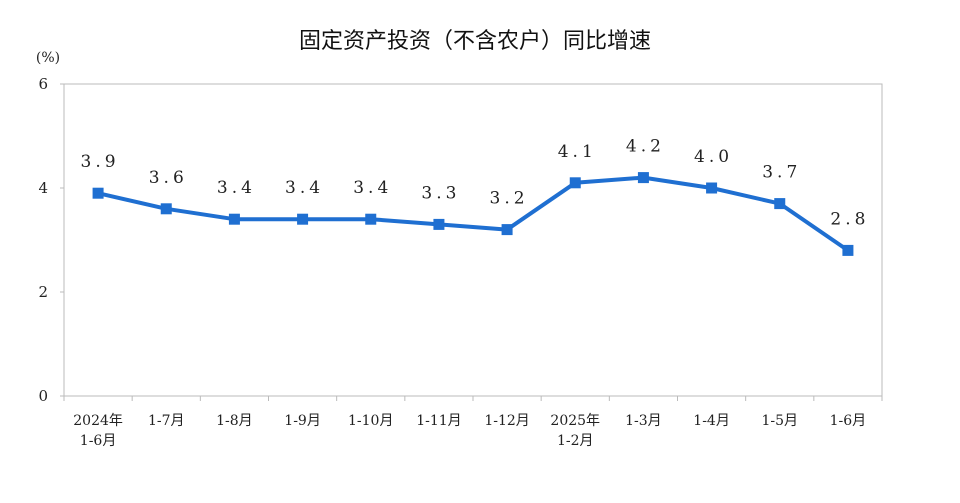 Image resolution: width=960 pixels, height=503 pixels. Describe the element at coordinates (51, 240) in the screenshot. I see `y-axis-ticks: 0 2 4 6` at that location.